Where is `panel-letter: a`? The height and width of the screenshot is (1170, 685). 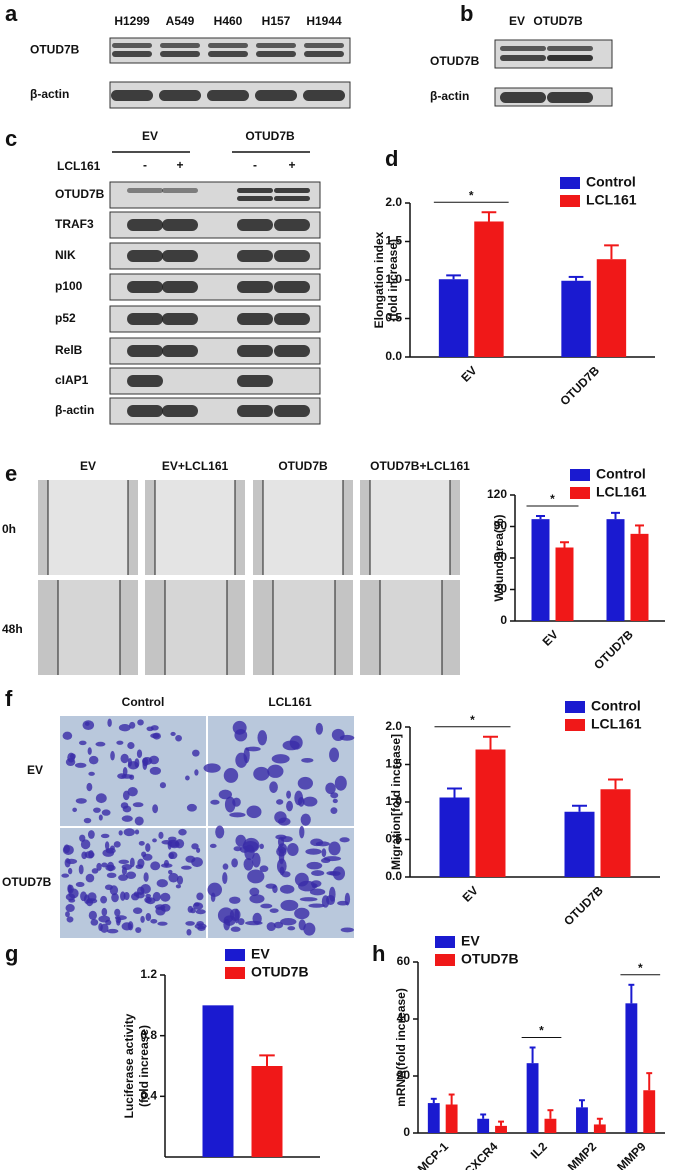
panel-letter: a is located at coordinates (11, 13).